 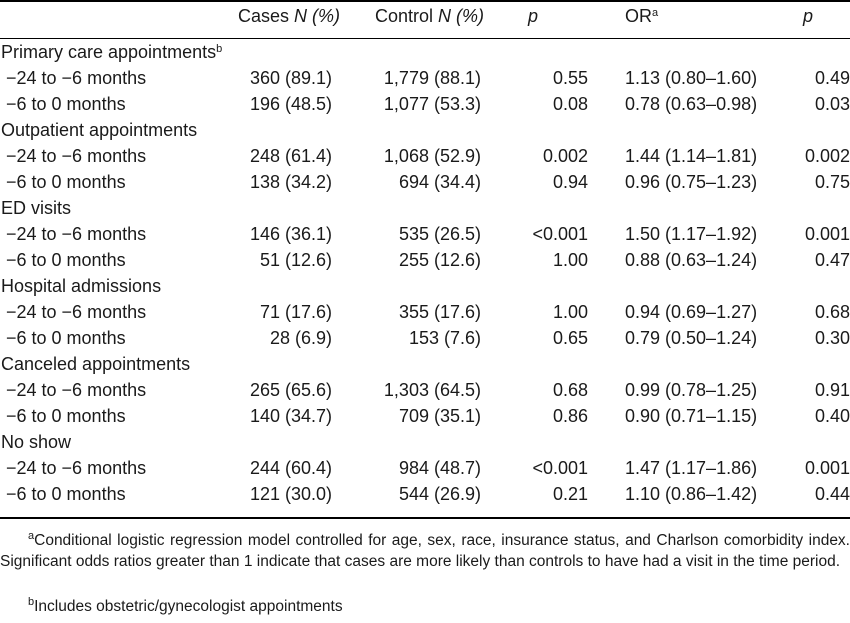 What do you see at coordinates (461, 16) in the screenshot?
I see `header-control-unit: N (%)` at bounding box center [461, 16].